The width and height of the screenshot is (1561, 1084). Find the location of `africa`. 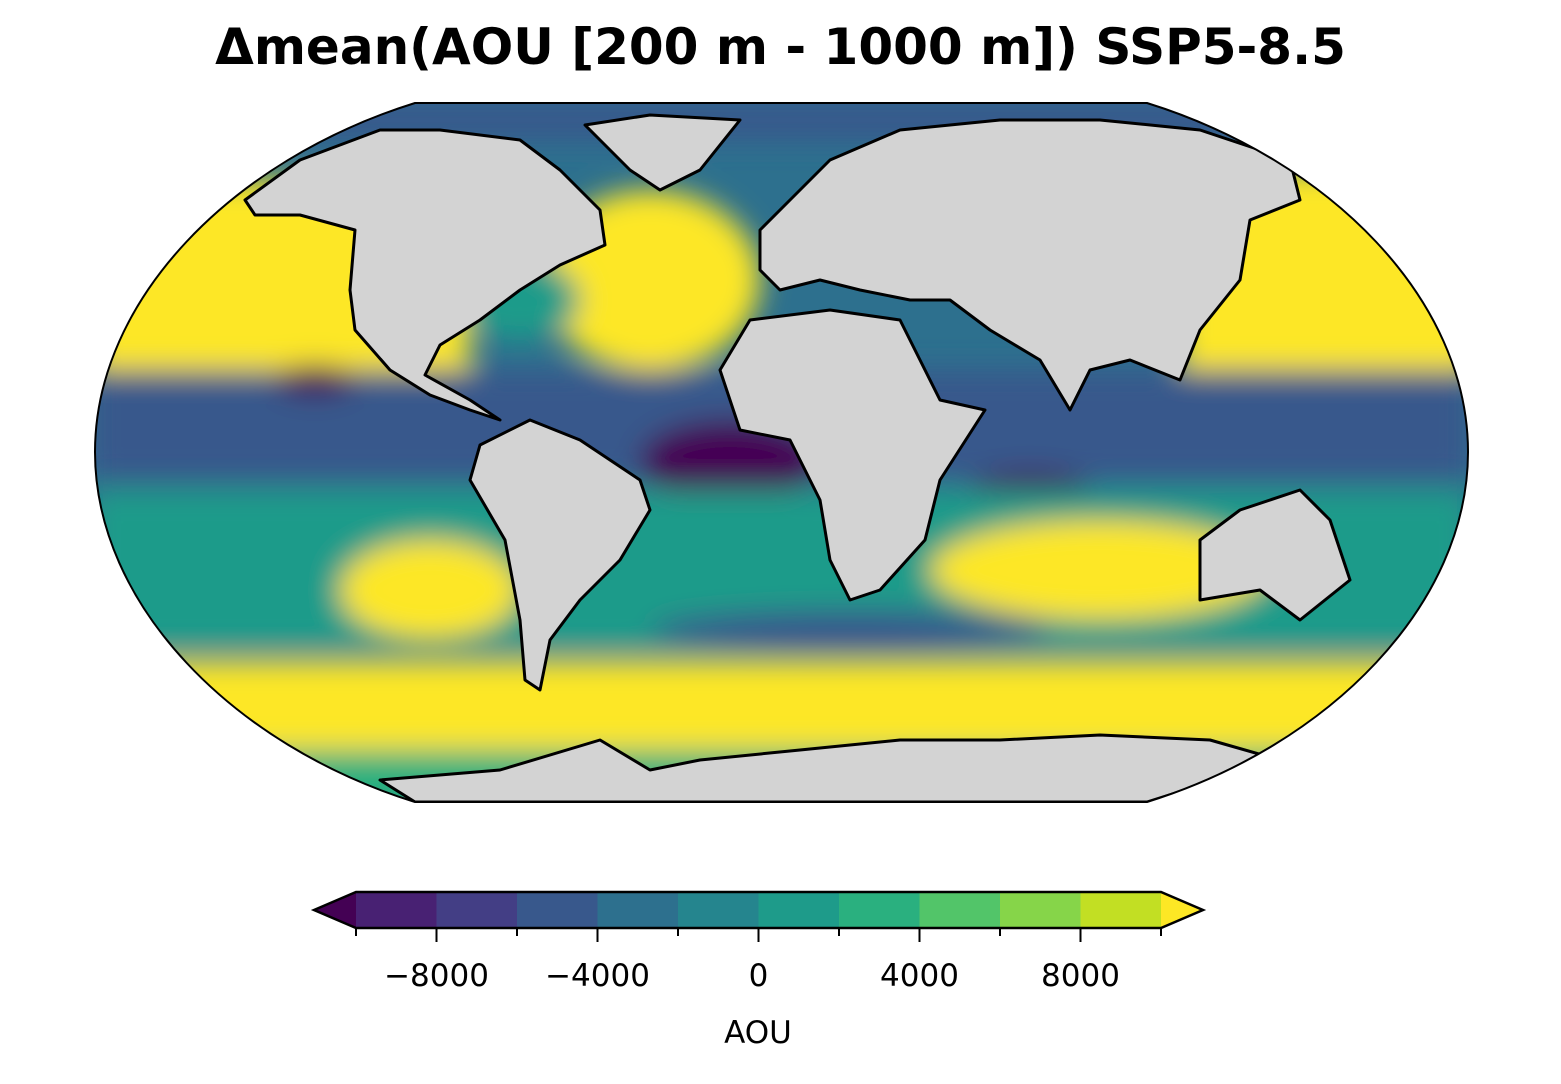

africa is located at coordinates (852, 455).